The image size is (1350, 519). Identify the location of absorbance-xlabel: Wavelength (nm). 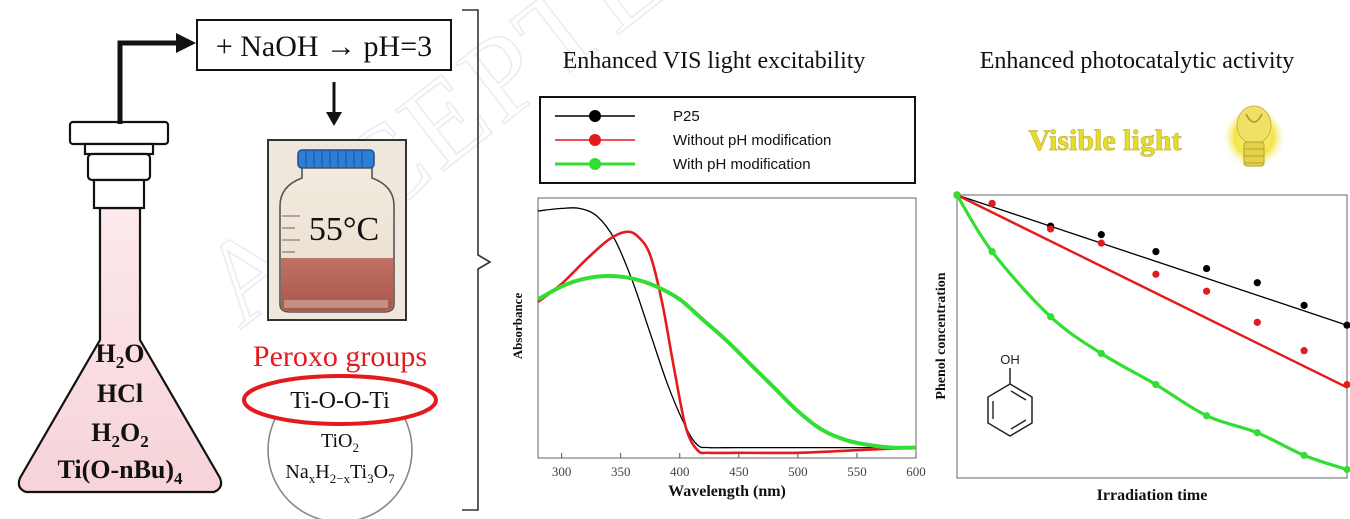
(727, 491).